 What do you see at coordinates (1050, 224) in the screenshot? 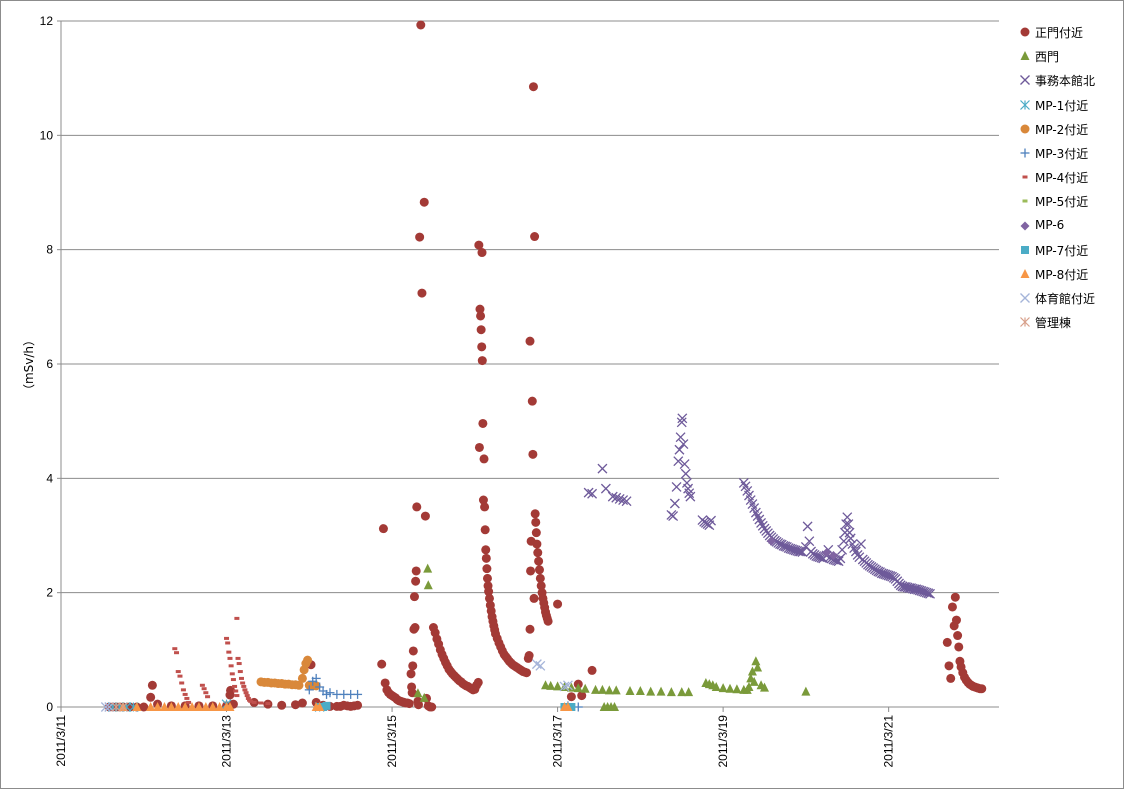
I see `legend-label: MP-6` at bounding box center [1050, 224].